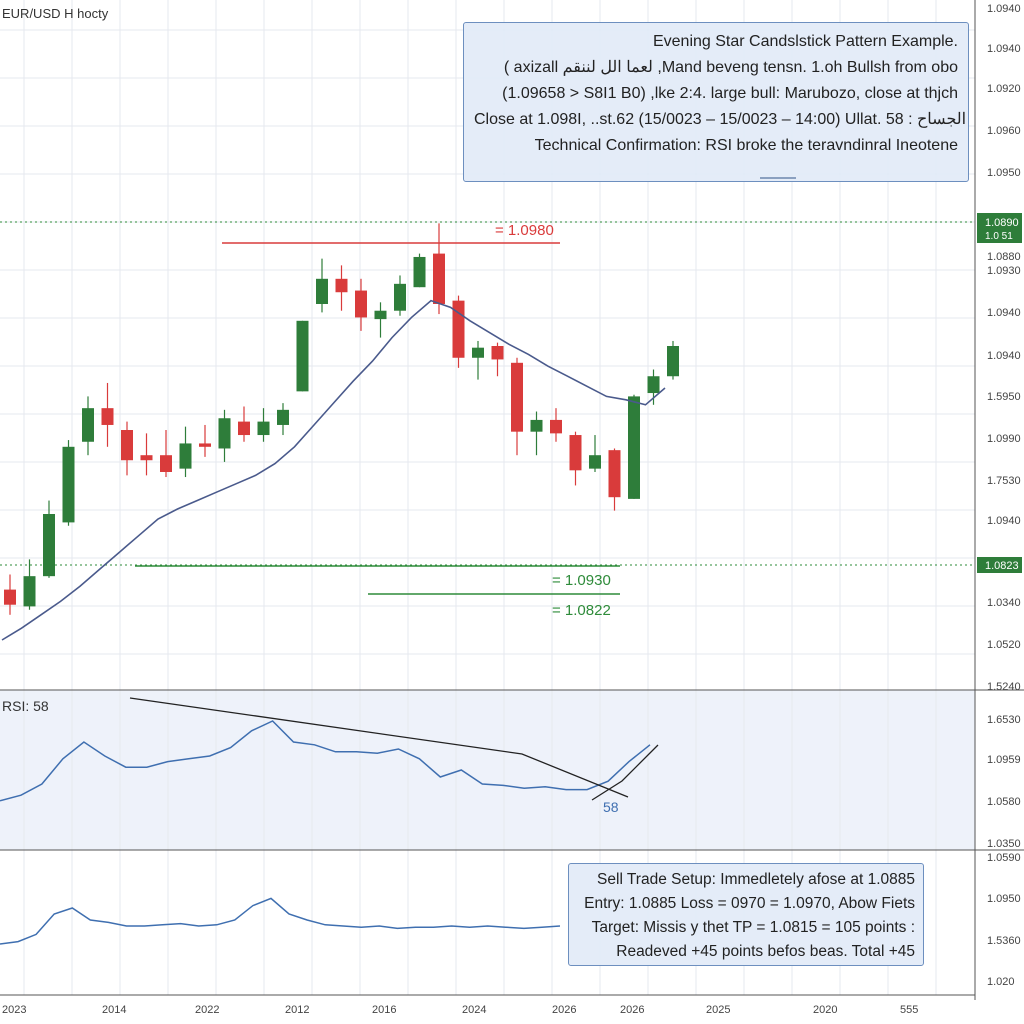 The image size is (1024, 1024). I want to click on price-axis-label: 1.5240, so click(1004, 687).